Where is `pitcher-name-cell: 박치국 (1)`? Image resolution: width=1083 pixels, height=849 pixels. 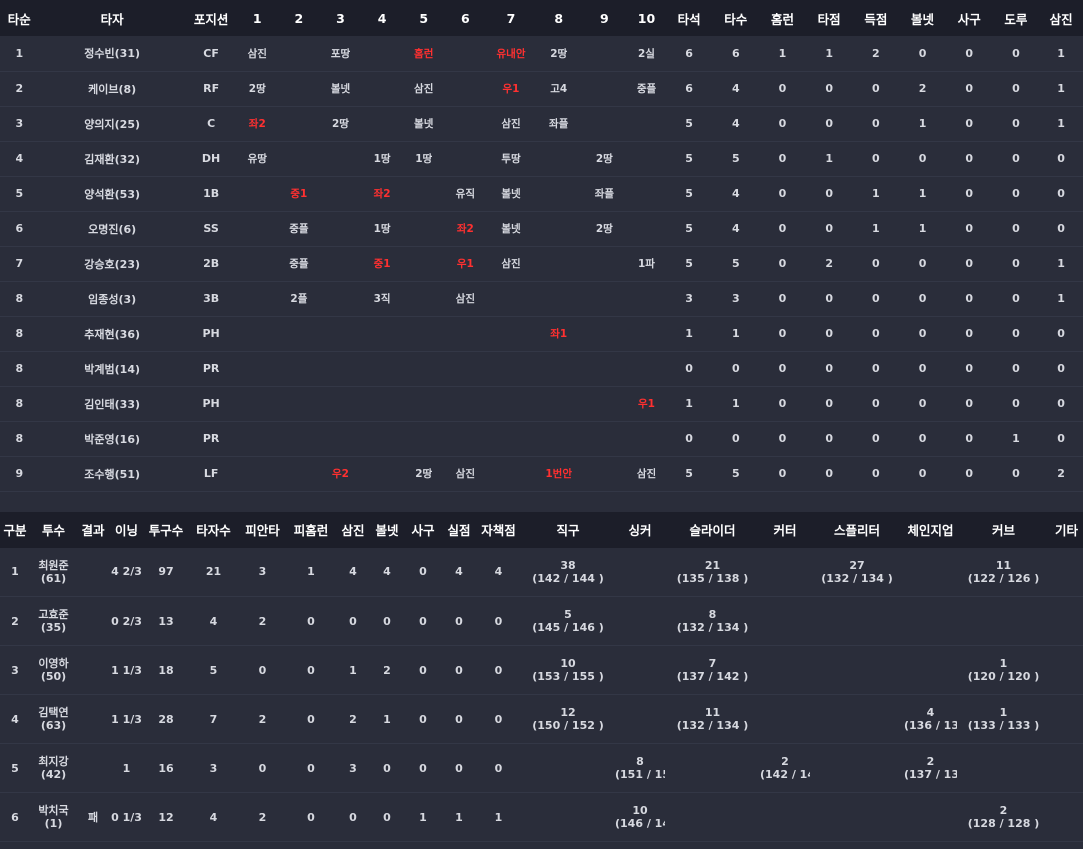 pitcher-name-cell: 박치국 (1) is located at coordinates (53, 817).